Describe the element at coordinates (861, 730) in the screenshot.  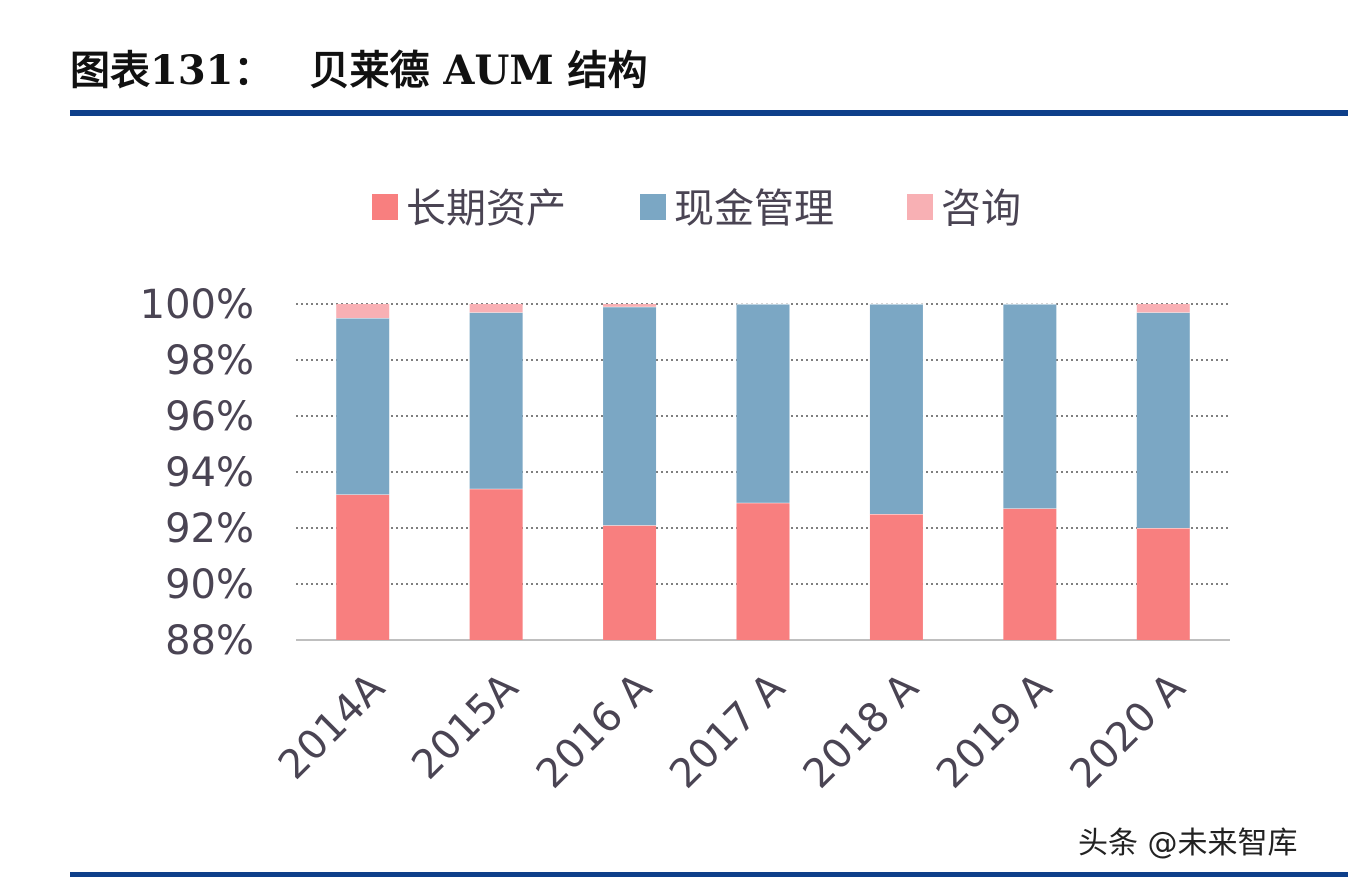
I see `x-tick-label: 2018 A` at that location.